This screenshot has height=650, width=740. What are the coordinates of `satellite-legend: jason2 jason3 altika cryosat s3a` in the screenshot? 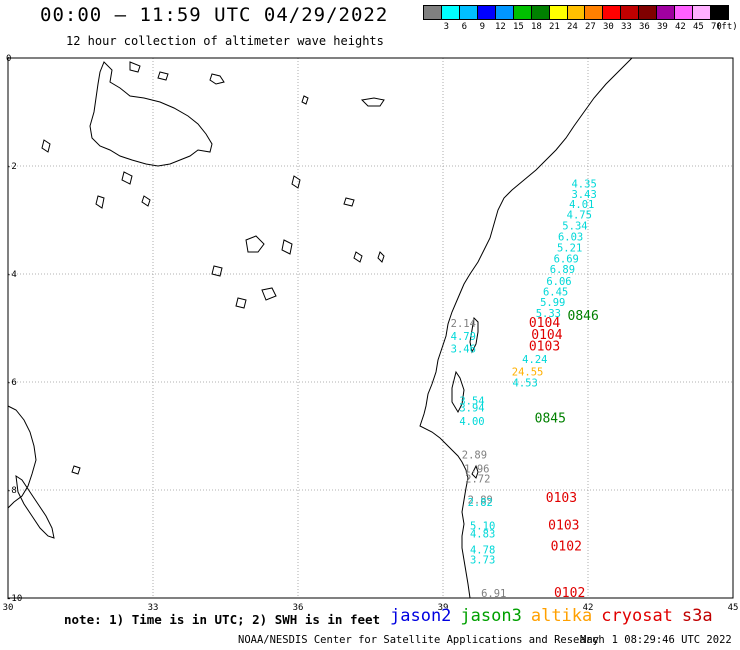 It's located at (556, 616).